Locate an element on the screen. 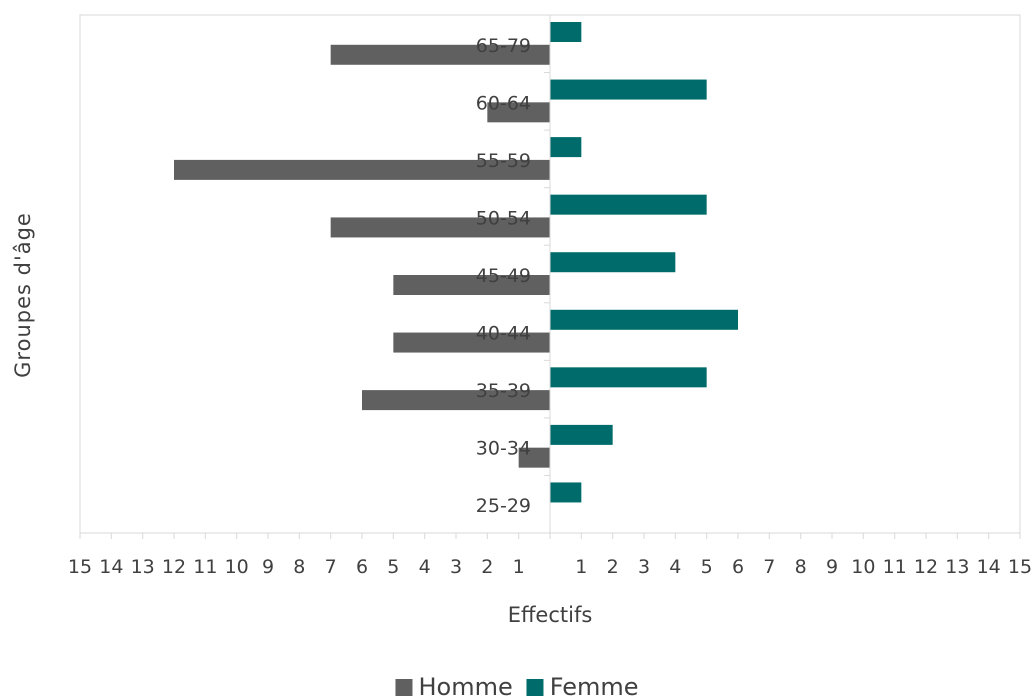  category-label-45-49: 45-49 is located at coordinates (503, 276).